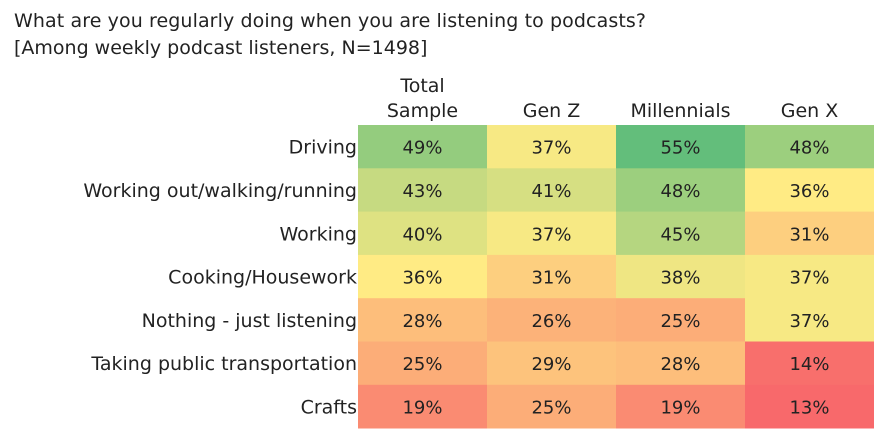 The width and height of the screenshot is (876, 431). What do you see at coordinates (221, 48) in the screenshot?
I see `chart-subtitle: [Among weekly podcast listeners, N=1498]` at bounding box center [221, 48].